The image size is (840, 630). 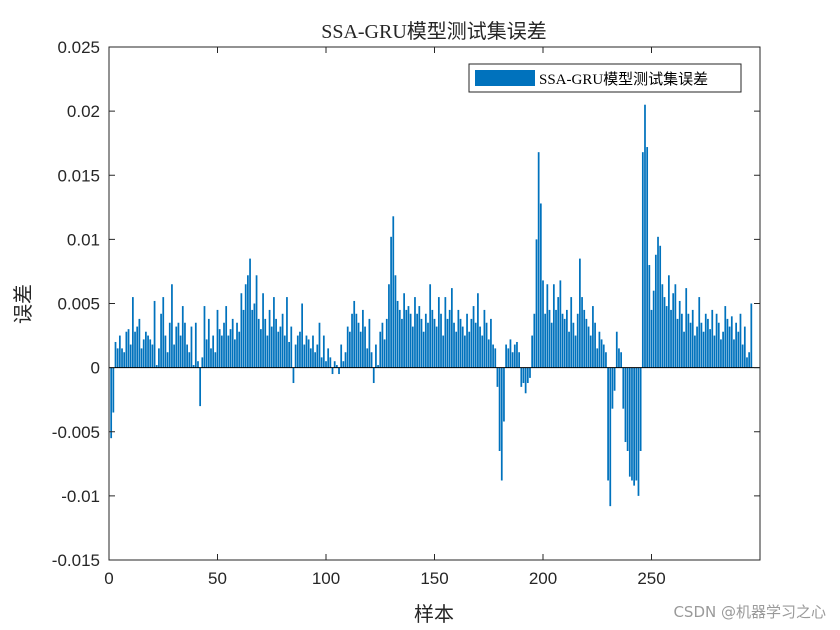 I want to click on y-tick-label: -0.01, so click(x=80, y=496).